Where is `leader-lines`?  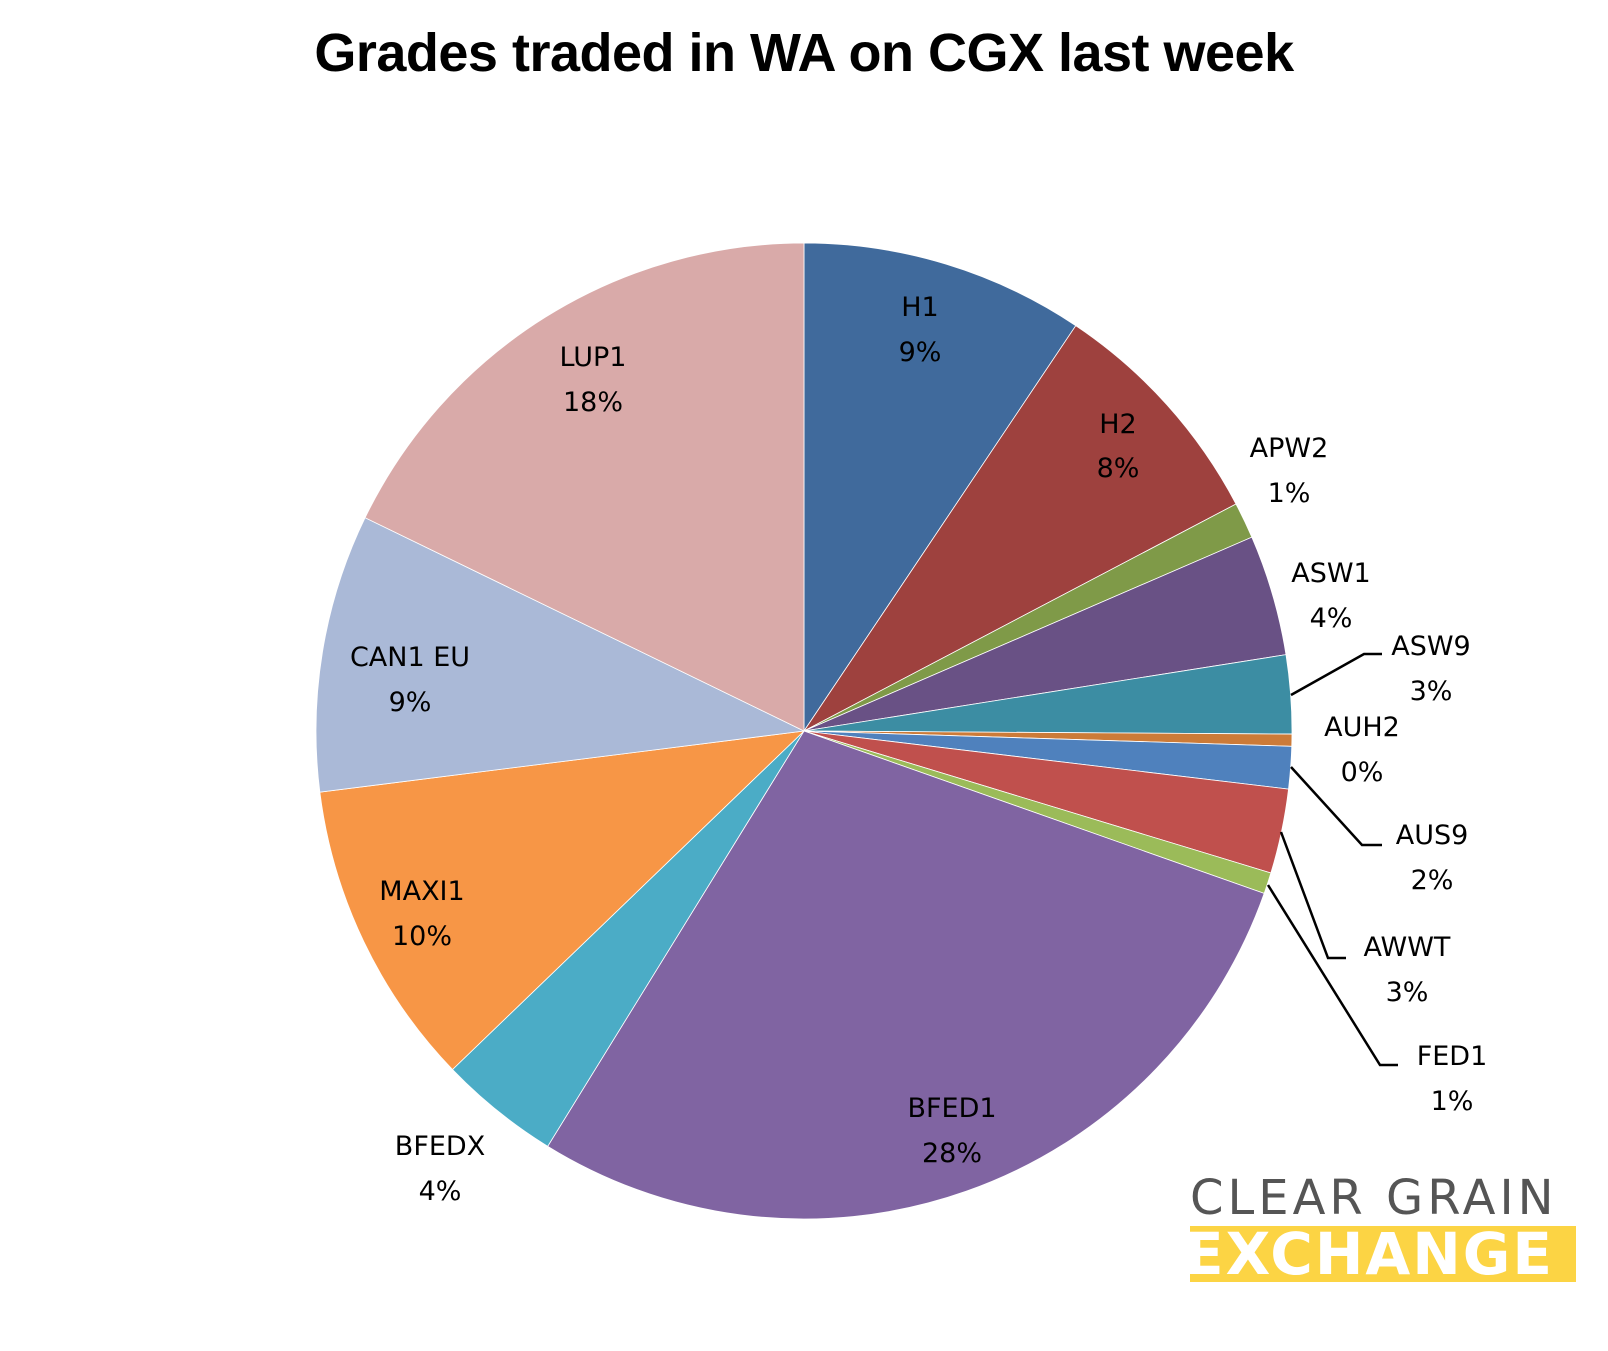
leader-lines is located at coordinates (1332, 859).